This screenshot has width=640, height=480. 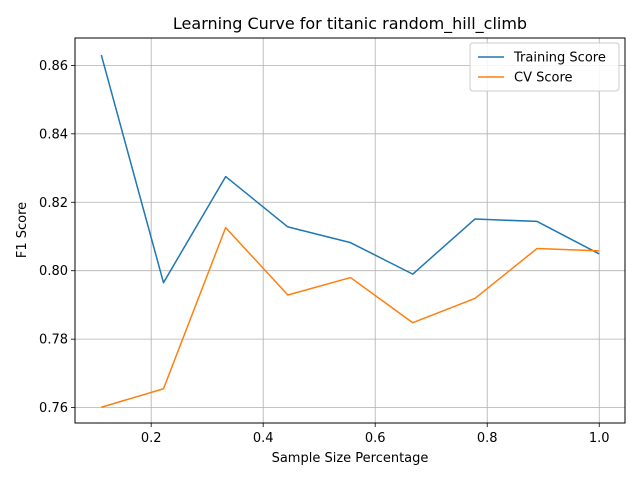 I want to click on x-tick-label: 0.8, so click(x=487, y=438).